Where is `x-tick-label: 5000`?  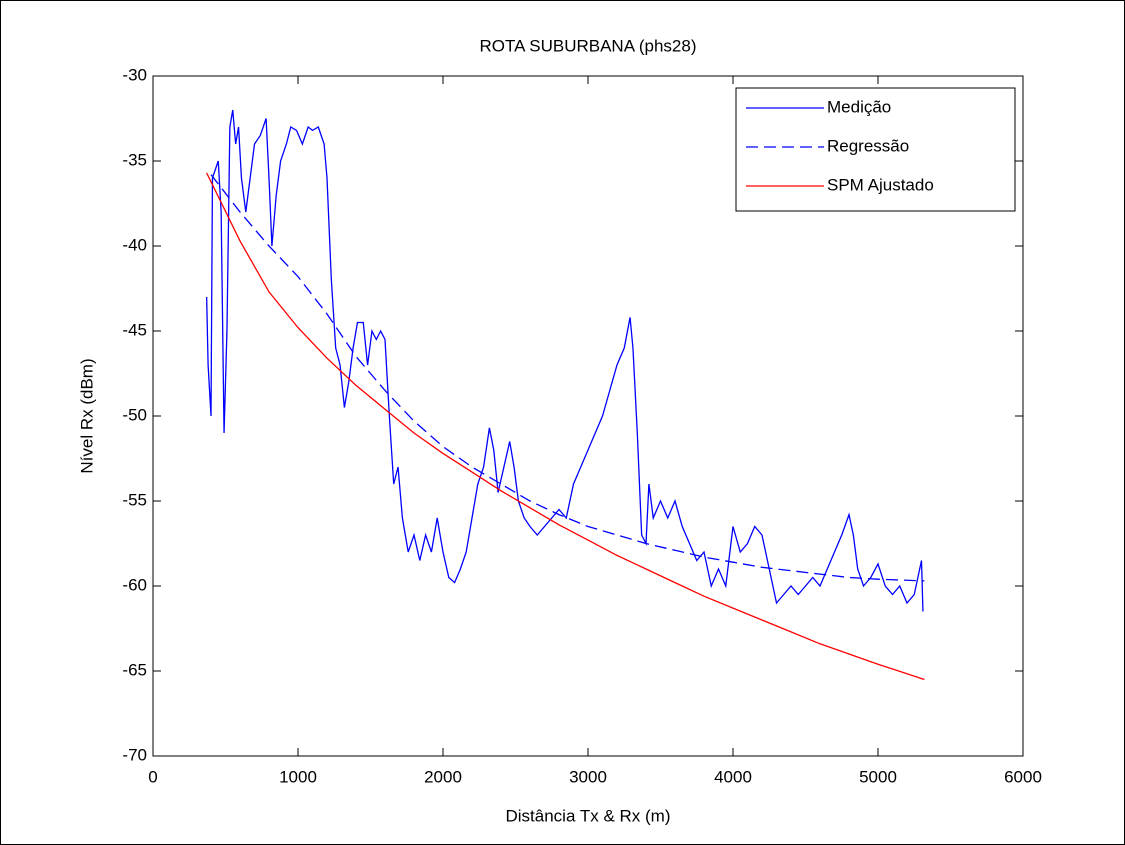
x-tick-label: 5000 is located at coordinates (878, 776).